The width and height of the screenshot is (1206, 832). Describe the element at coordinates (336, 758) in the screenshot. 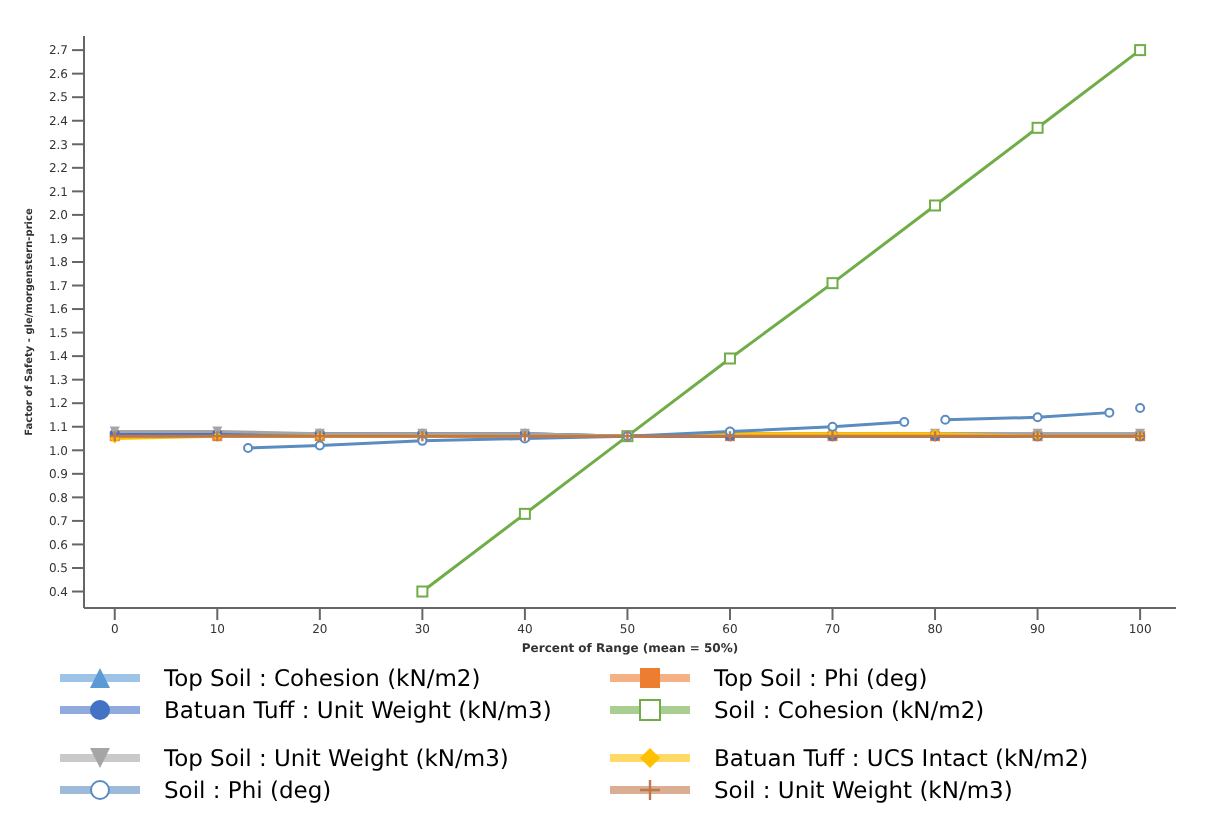

I see `legend-label: Top Soil : Unit Weight (kN/m3)` at that location.